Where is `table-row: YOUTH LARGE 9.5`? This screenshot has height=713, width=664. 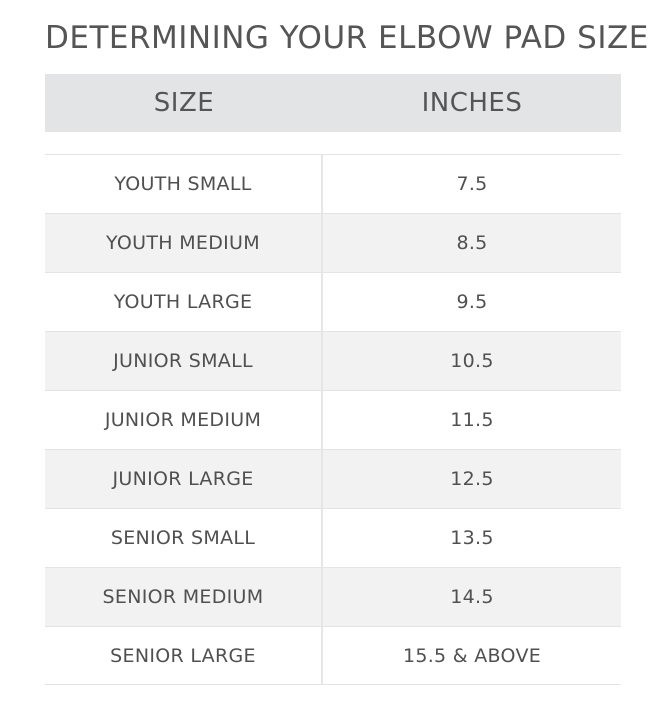
table-row: YOUTH LARGE 9.5 is located at coordinates (333, 301).